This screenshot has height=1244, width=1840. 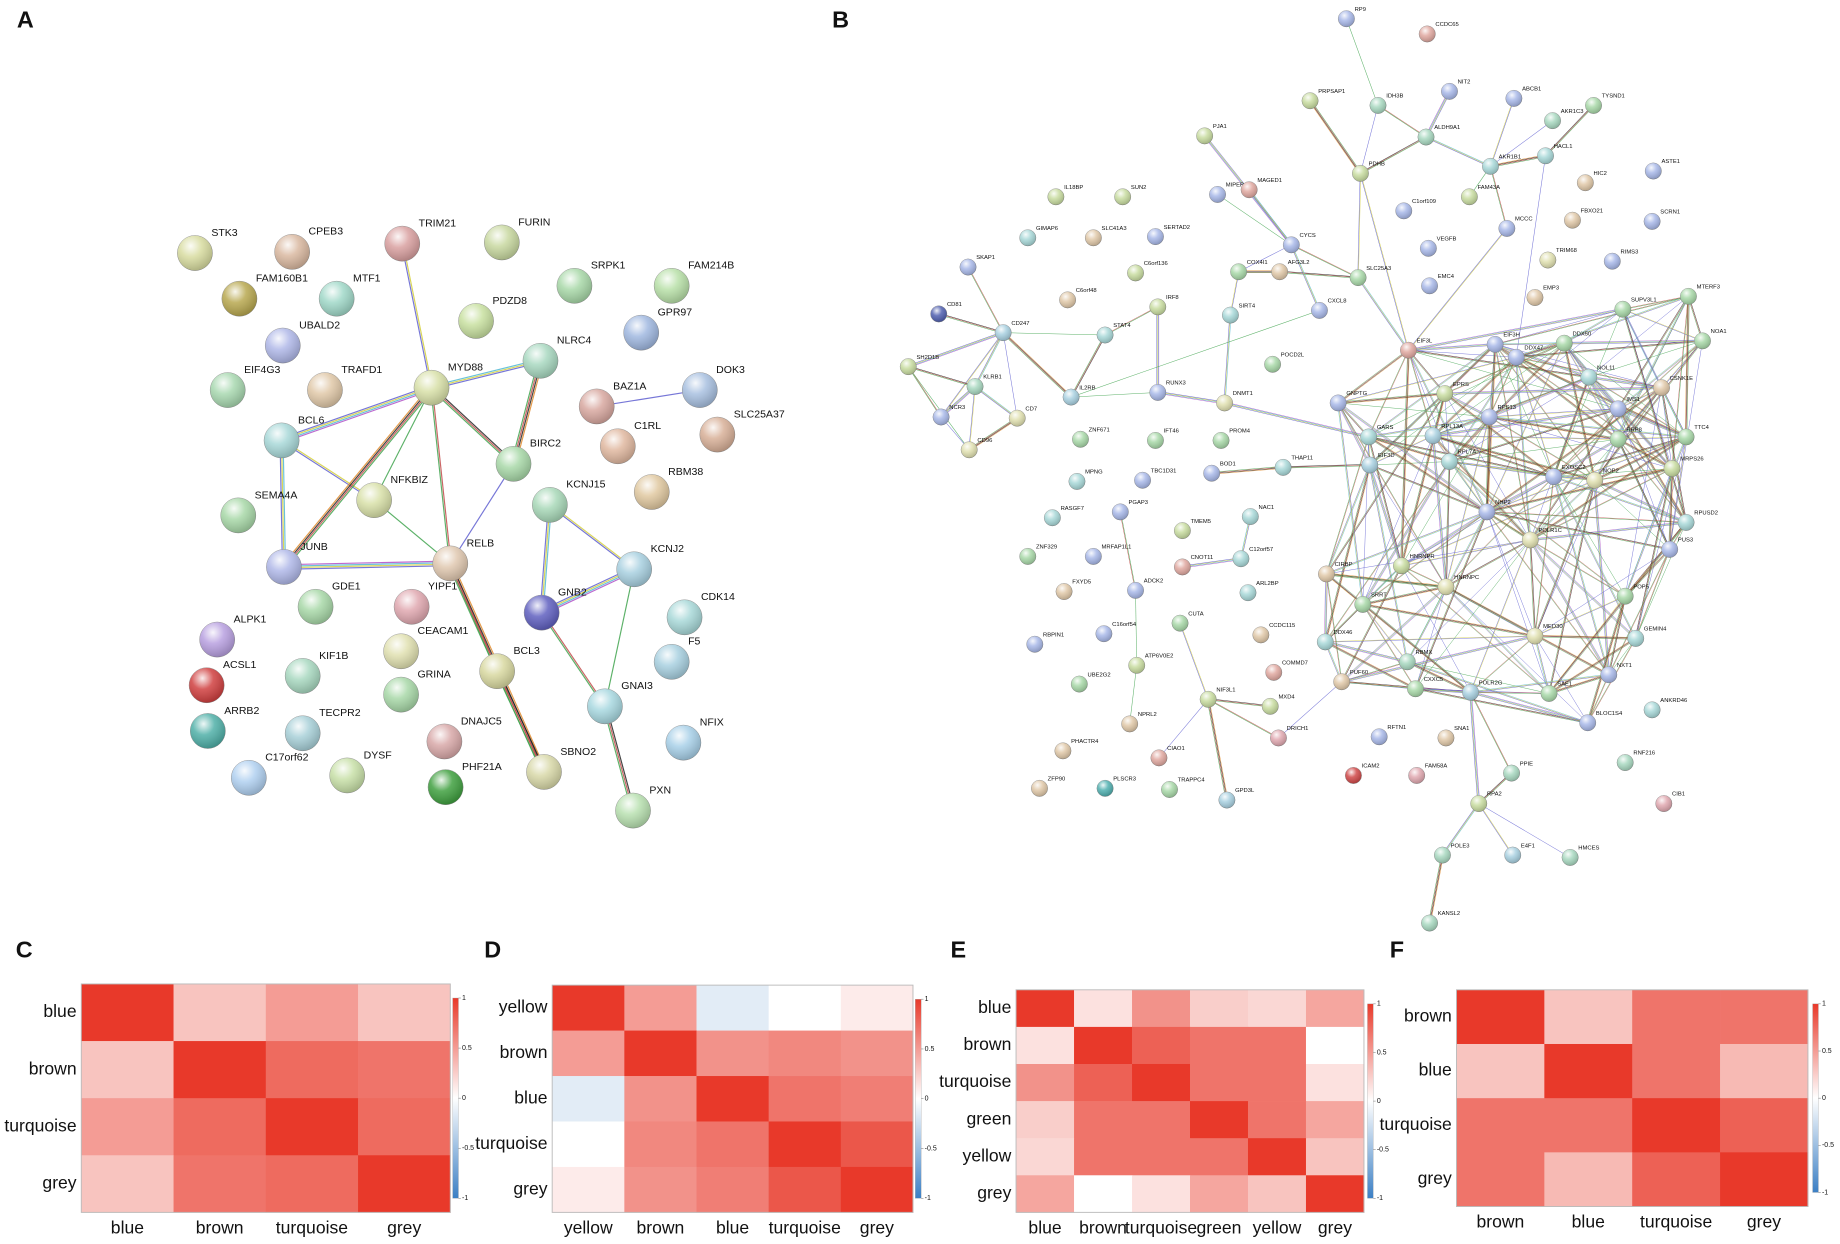 What do you see at coordinates (987, 1155) in the screenshot?
I see `row-label: yellow` at bounding box center [987, 1155].